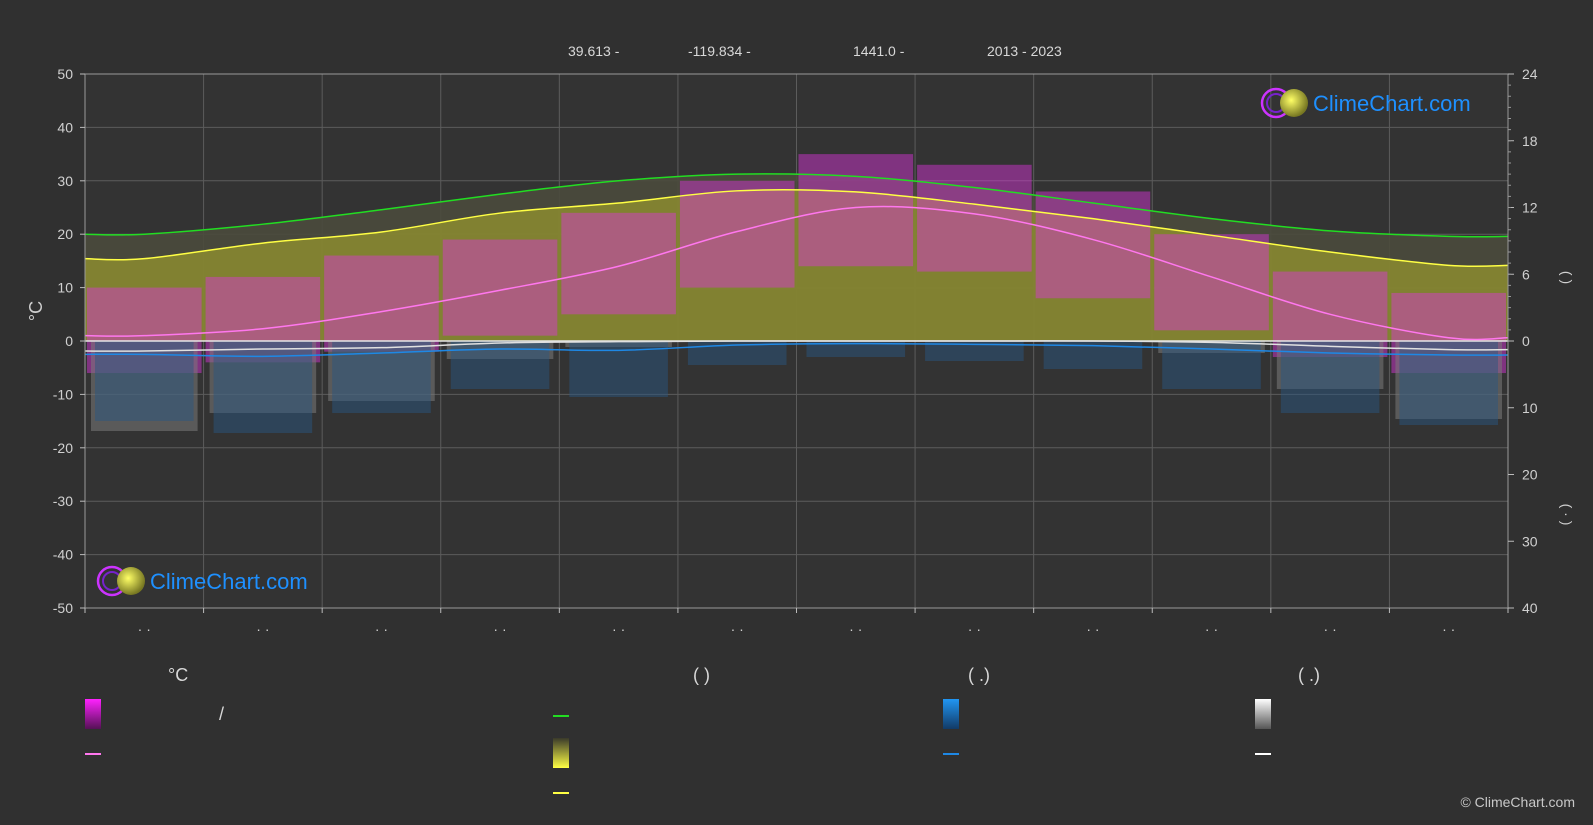  I want to click on temp-mean-line, so click(796, 273).